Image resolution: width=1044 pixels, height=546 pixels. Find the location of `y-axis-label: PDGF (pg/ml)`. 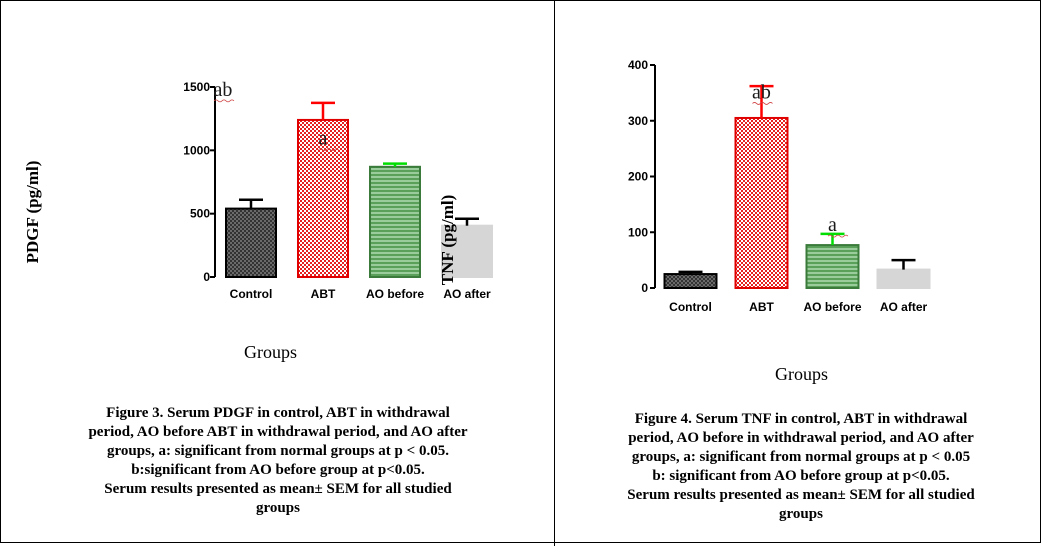

y-axis-label: PDGF (pg/ml) is located at coordinates (32, 212).